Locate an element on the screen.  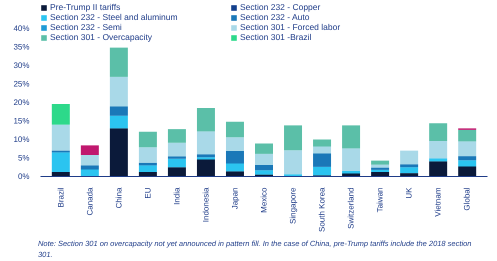
x-tick-label: Taiwan is located at coordinates (380, 199).